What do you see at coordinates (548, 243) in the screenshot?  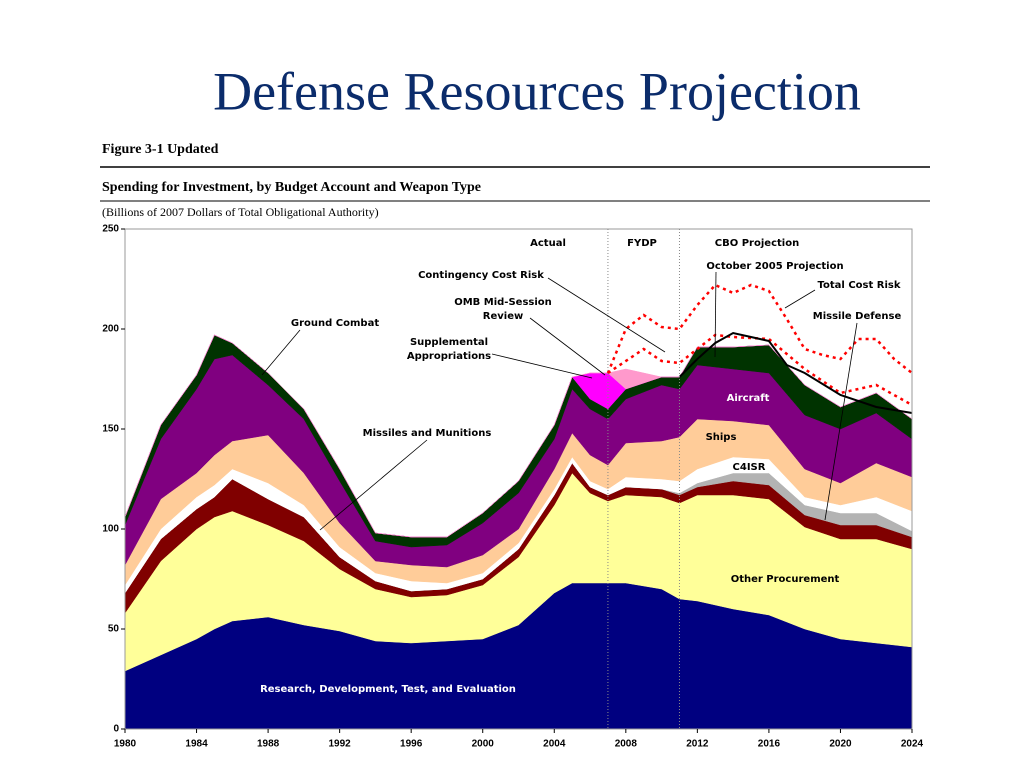 I see `period-label: Actual` at bounding box center [548, 243].